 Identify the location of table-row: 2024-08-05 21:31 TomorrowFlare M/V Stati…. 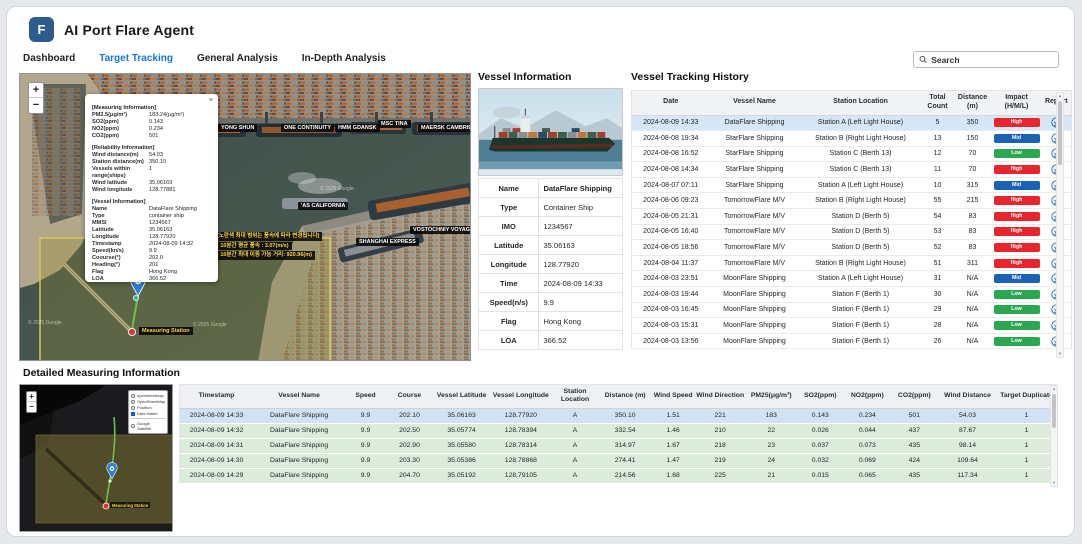
(851, 216).